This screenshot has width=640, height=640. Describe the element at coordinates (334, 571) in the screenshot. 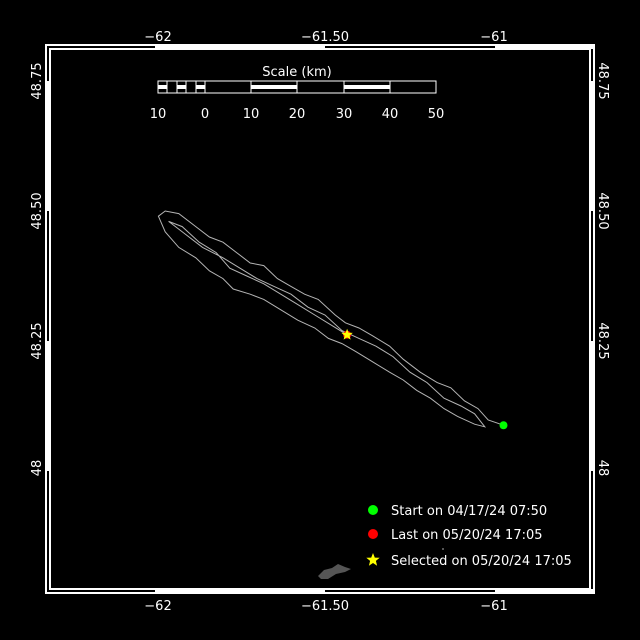

I see `land-island` at that location.